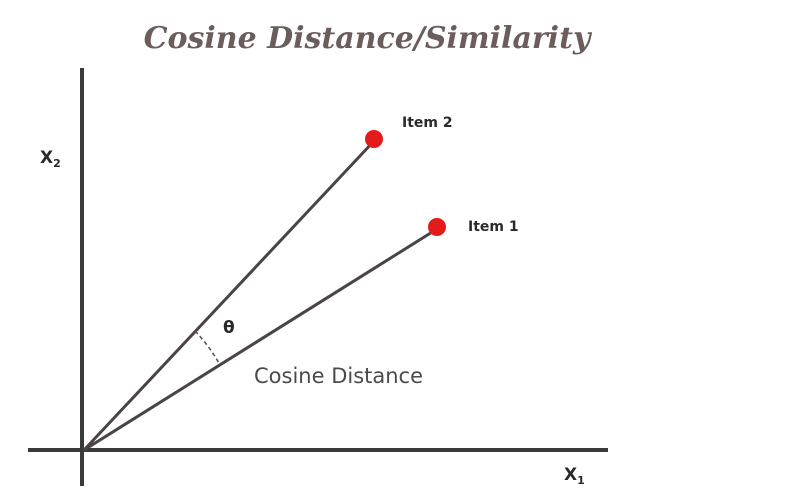  Describe the element at coordinates (570, 475) in the screenshot. I see `x-axis-label-main: X` at that location.